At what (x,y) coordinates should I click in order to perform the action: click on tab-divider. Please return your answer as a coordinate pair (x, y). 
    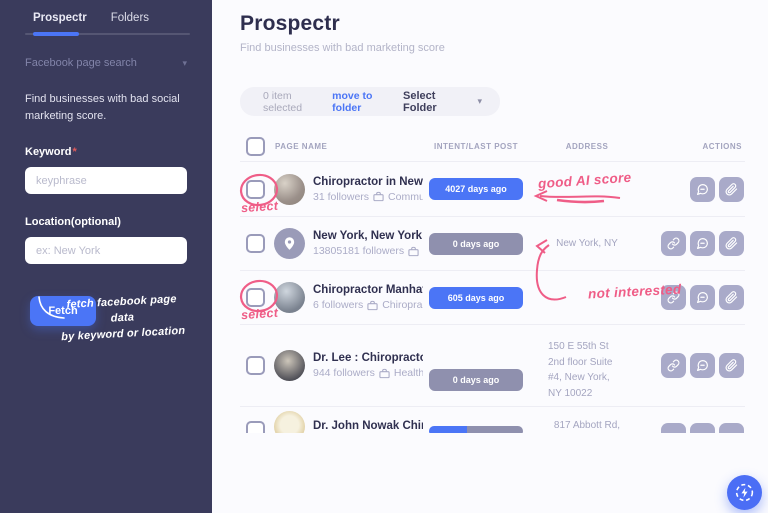
    Looking at the image, I should click on (107, 34).